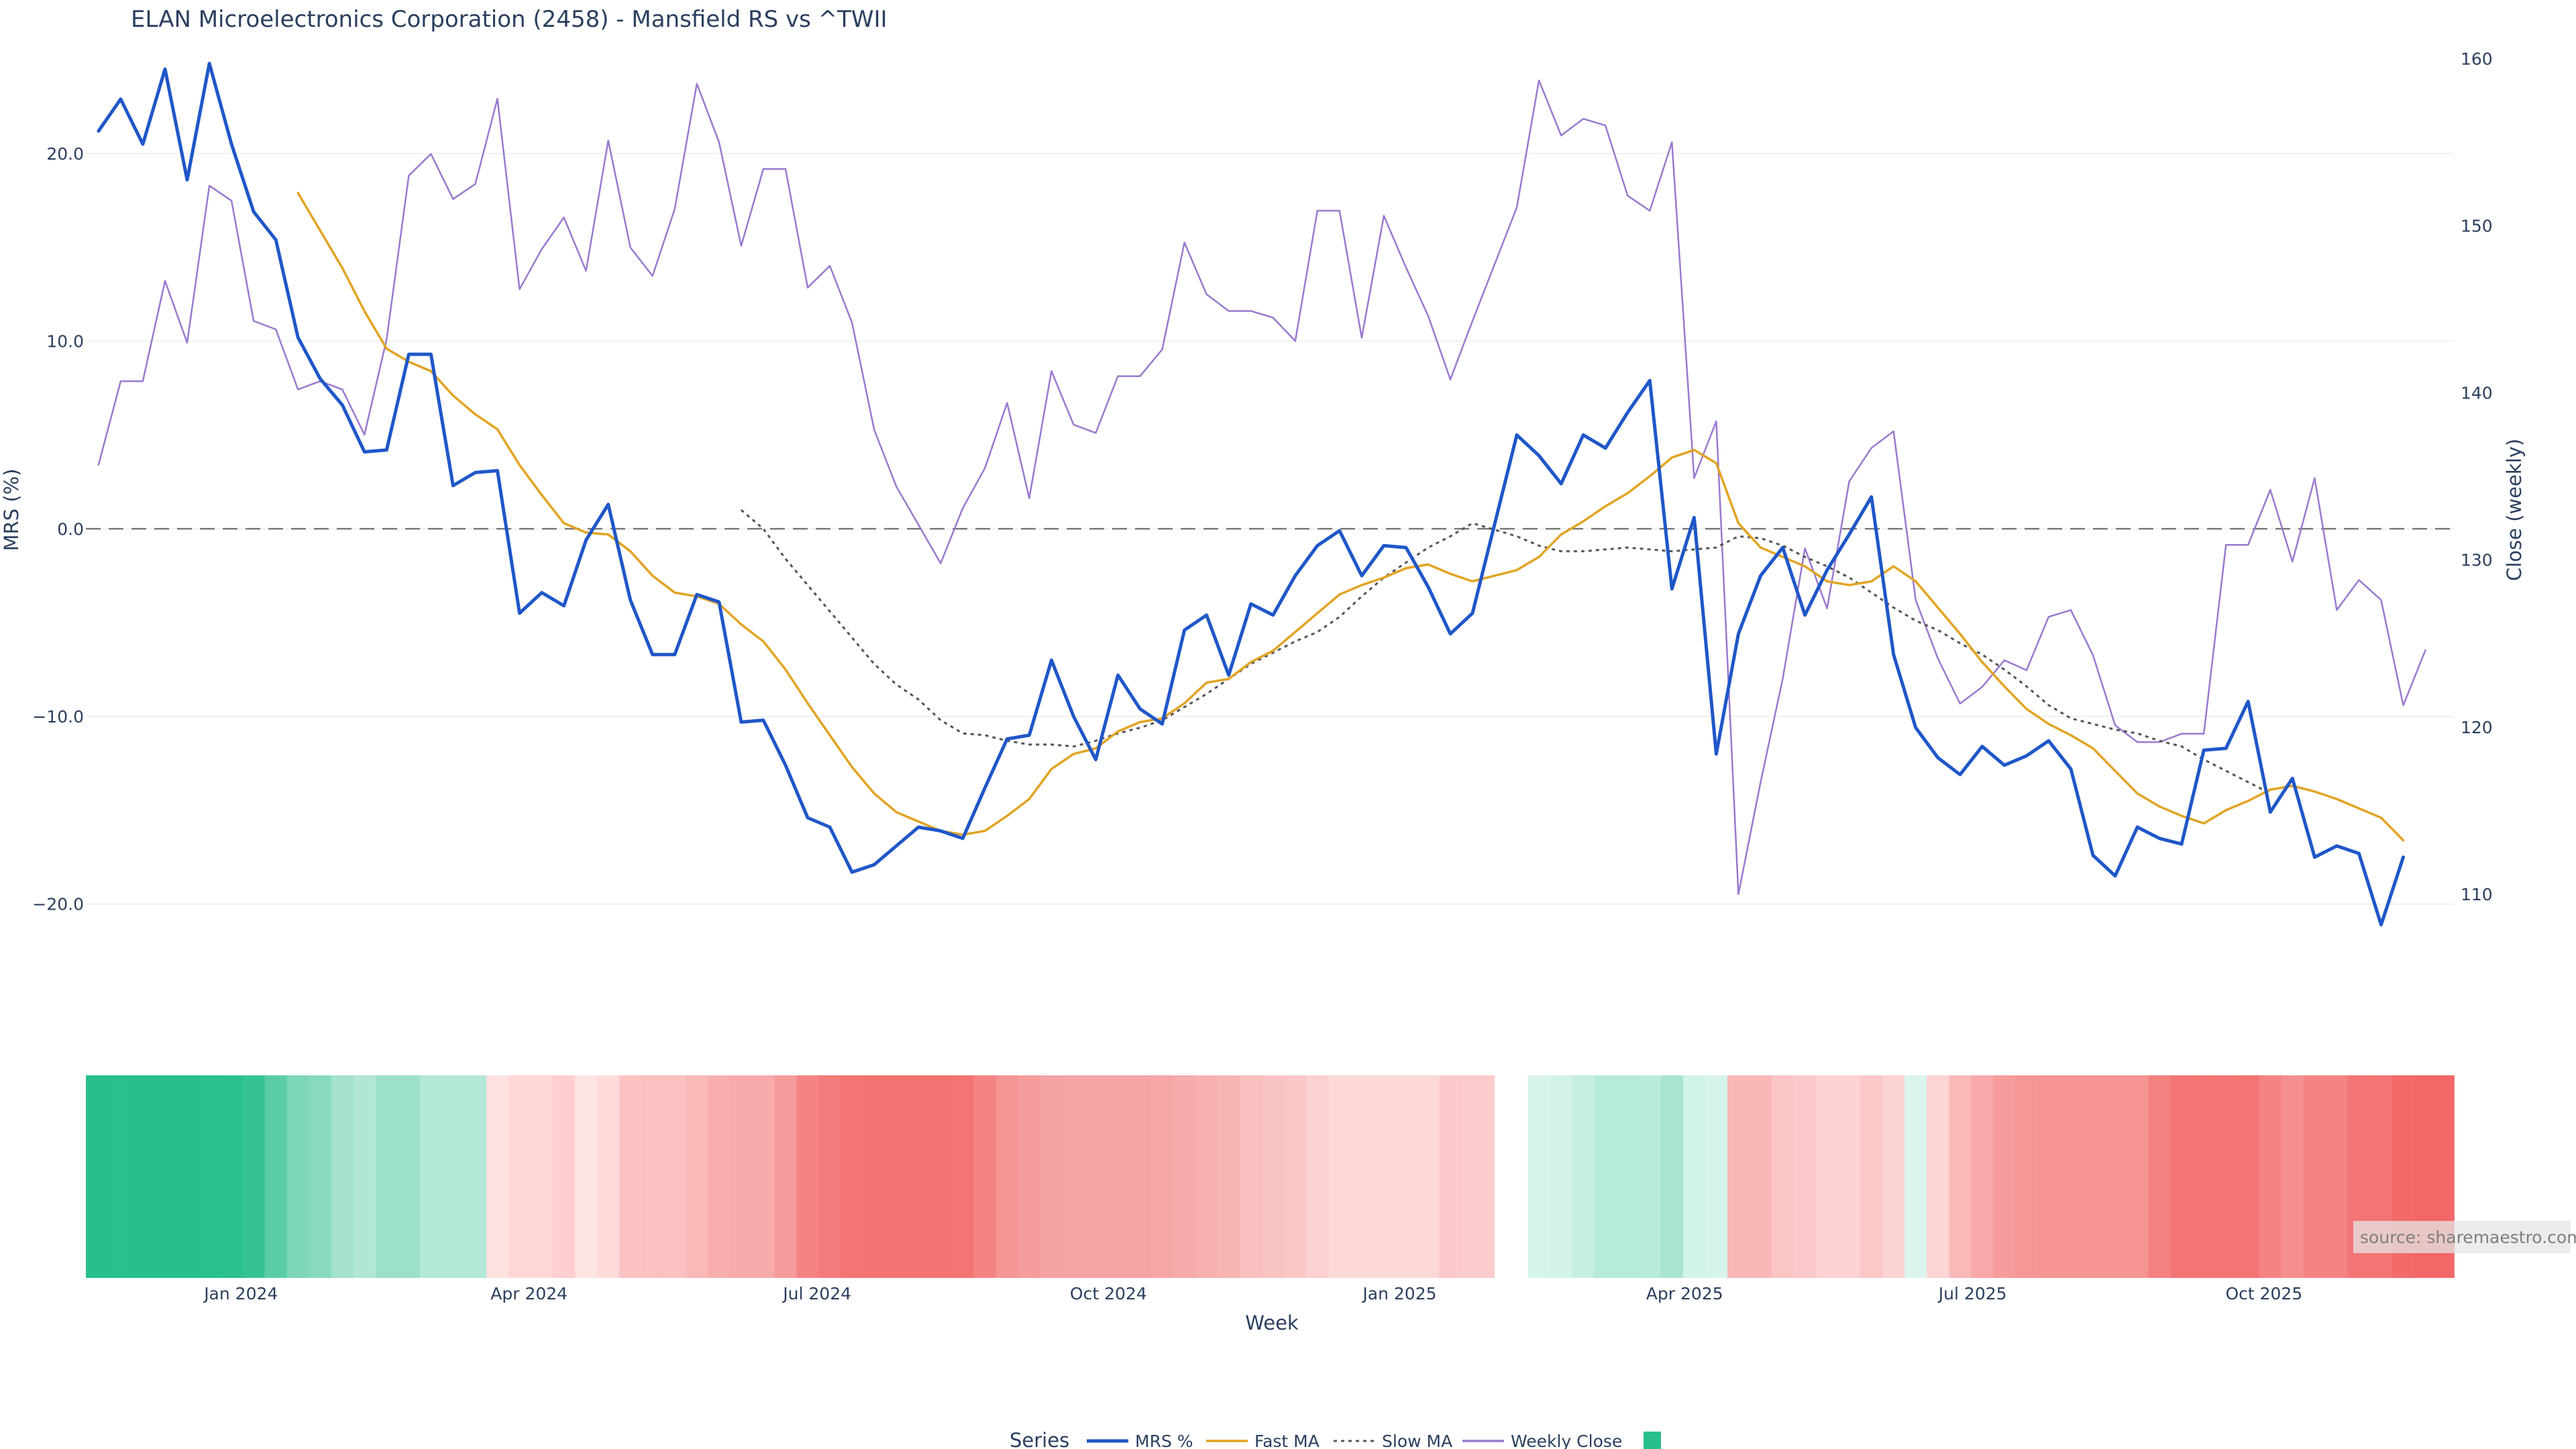 This screenshot has width=2576, height=1449. Describe the element at coordinates (11, 510) in the screenshot. I see `y-axis-title: MRS (%)` at that location.